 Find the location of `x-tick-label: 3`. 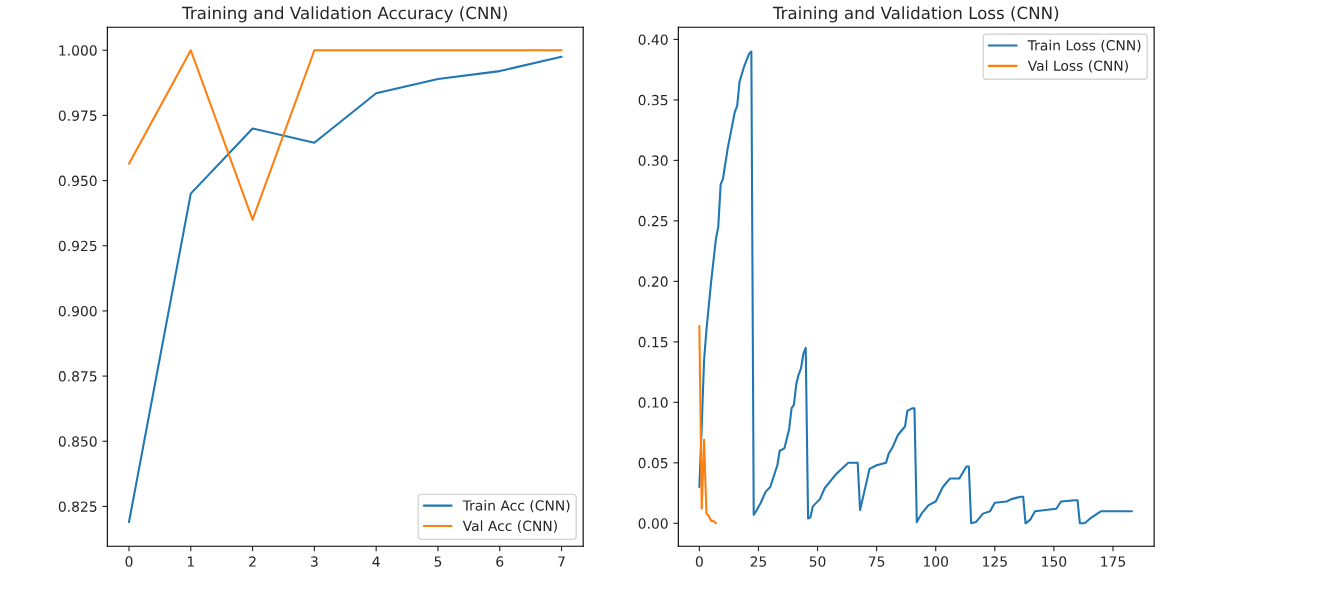

x-tick-label: 3 is located at coordinates (314, 561).